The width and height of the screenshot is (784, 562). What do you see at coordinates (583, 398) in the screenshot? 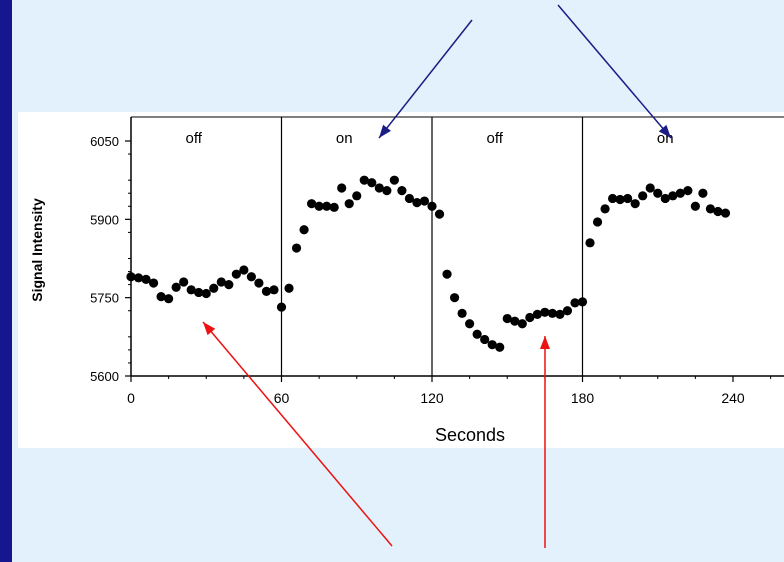
I see `x-tick-label: 180` at bounding box center [583, 398].